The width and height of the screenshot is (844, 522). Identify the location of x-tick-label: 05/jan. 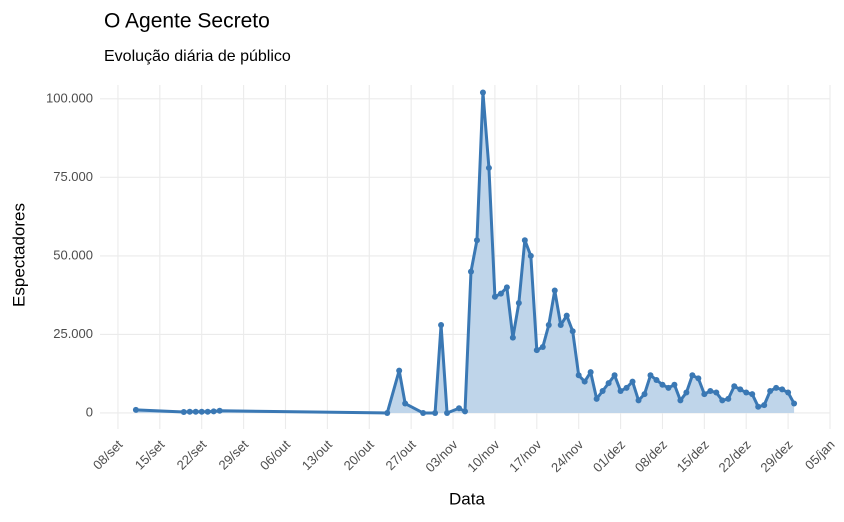
(820, 455).